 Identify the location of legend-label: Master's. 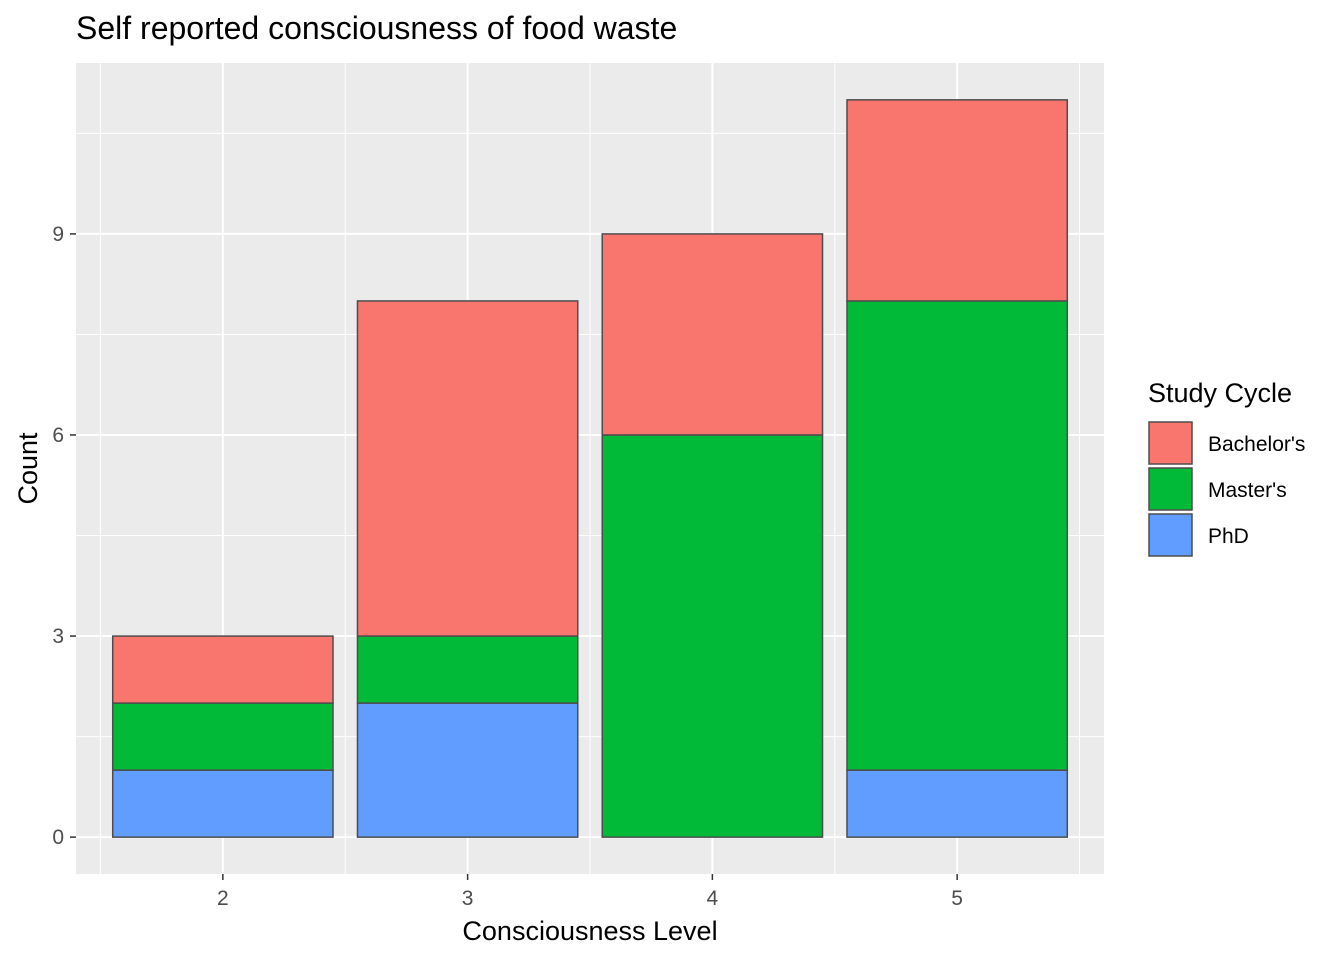
(1247, 490).